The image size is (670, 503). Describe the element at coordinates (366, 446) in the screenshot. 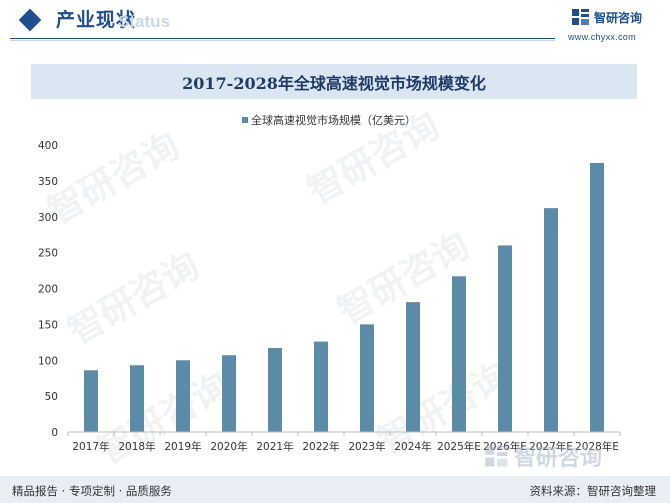

I see `x-tick-label: 2023年` at that location.